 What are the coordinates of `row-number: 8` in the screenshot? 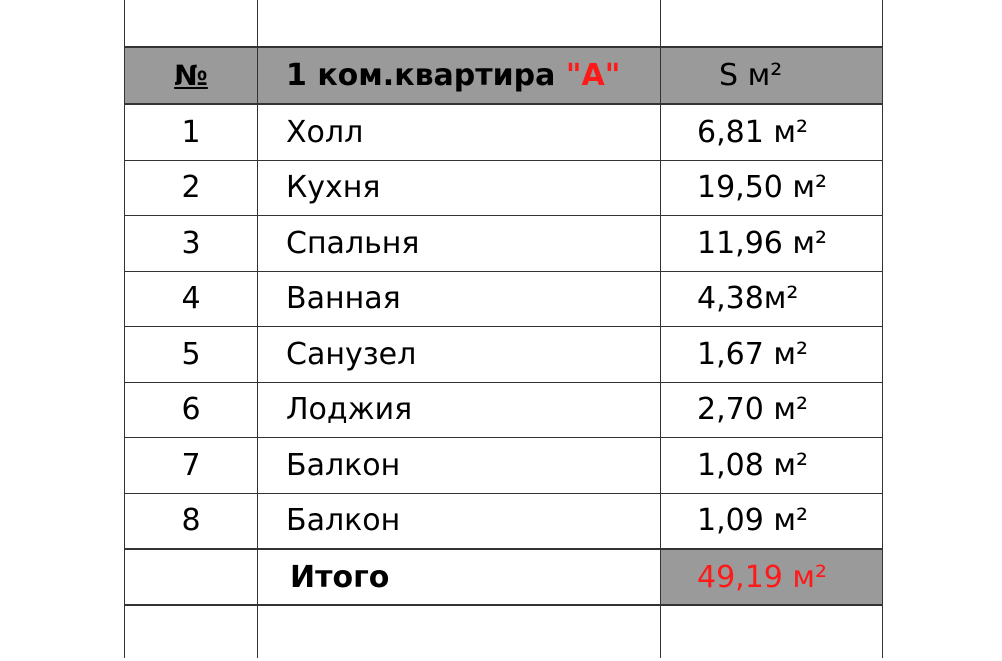 It's located at (191, 521).